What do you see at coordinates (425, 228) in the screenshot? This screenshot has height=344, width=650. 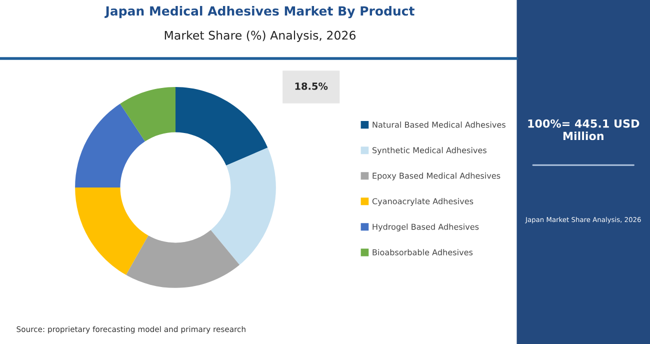 I see `legend-label: Hydrogel Based Adhesives` at bounding box center [425, 228].